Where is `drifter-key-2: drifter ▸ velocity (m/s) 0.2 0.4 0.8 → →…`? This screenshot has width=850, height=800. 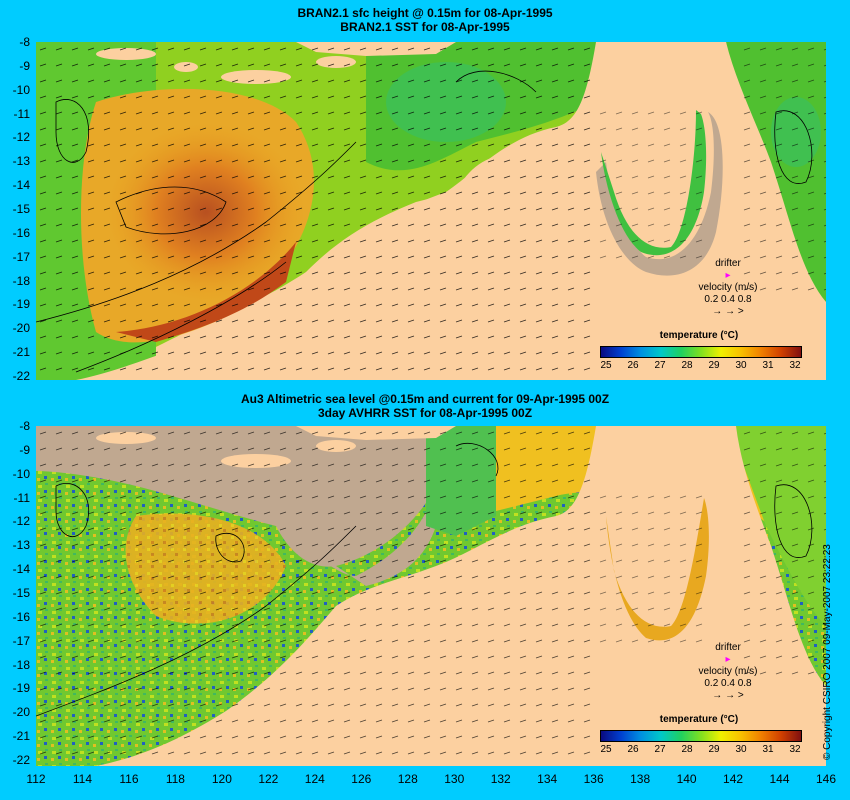 drifter-key-2: drifter ▸ velocity (m/s) 0.2 0.4 0.8 → →… is located at coordinates (728, 672).